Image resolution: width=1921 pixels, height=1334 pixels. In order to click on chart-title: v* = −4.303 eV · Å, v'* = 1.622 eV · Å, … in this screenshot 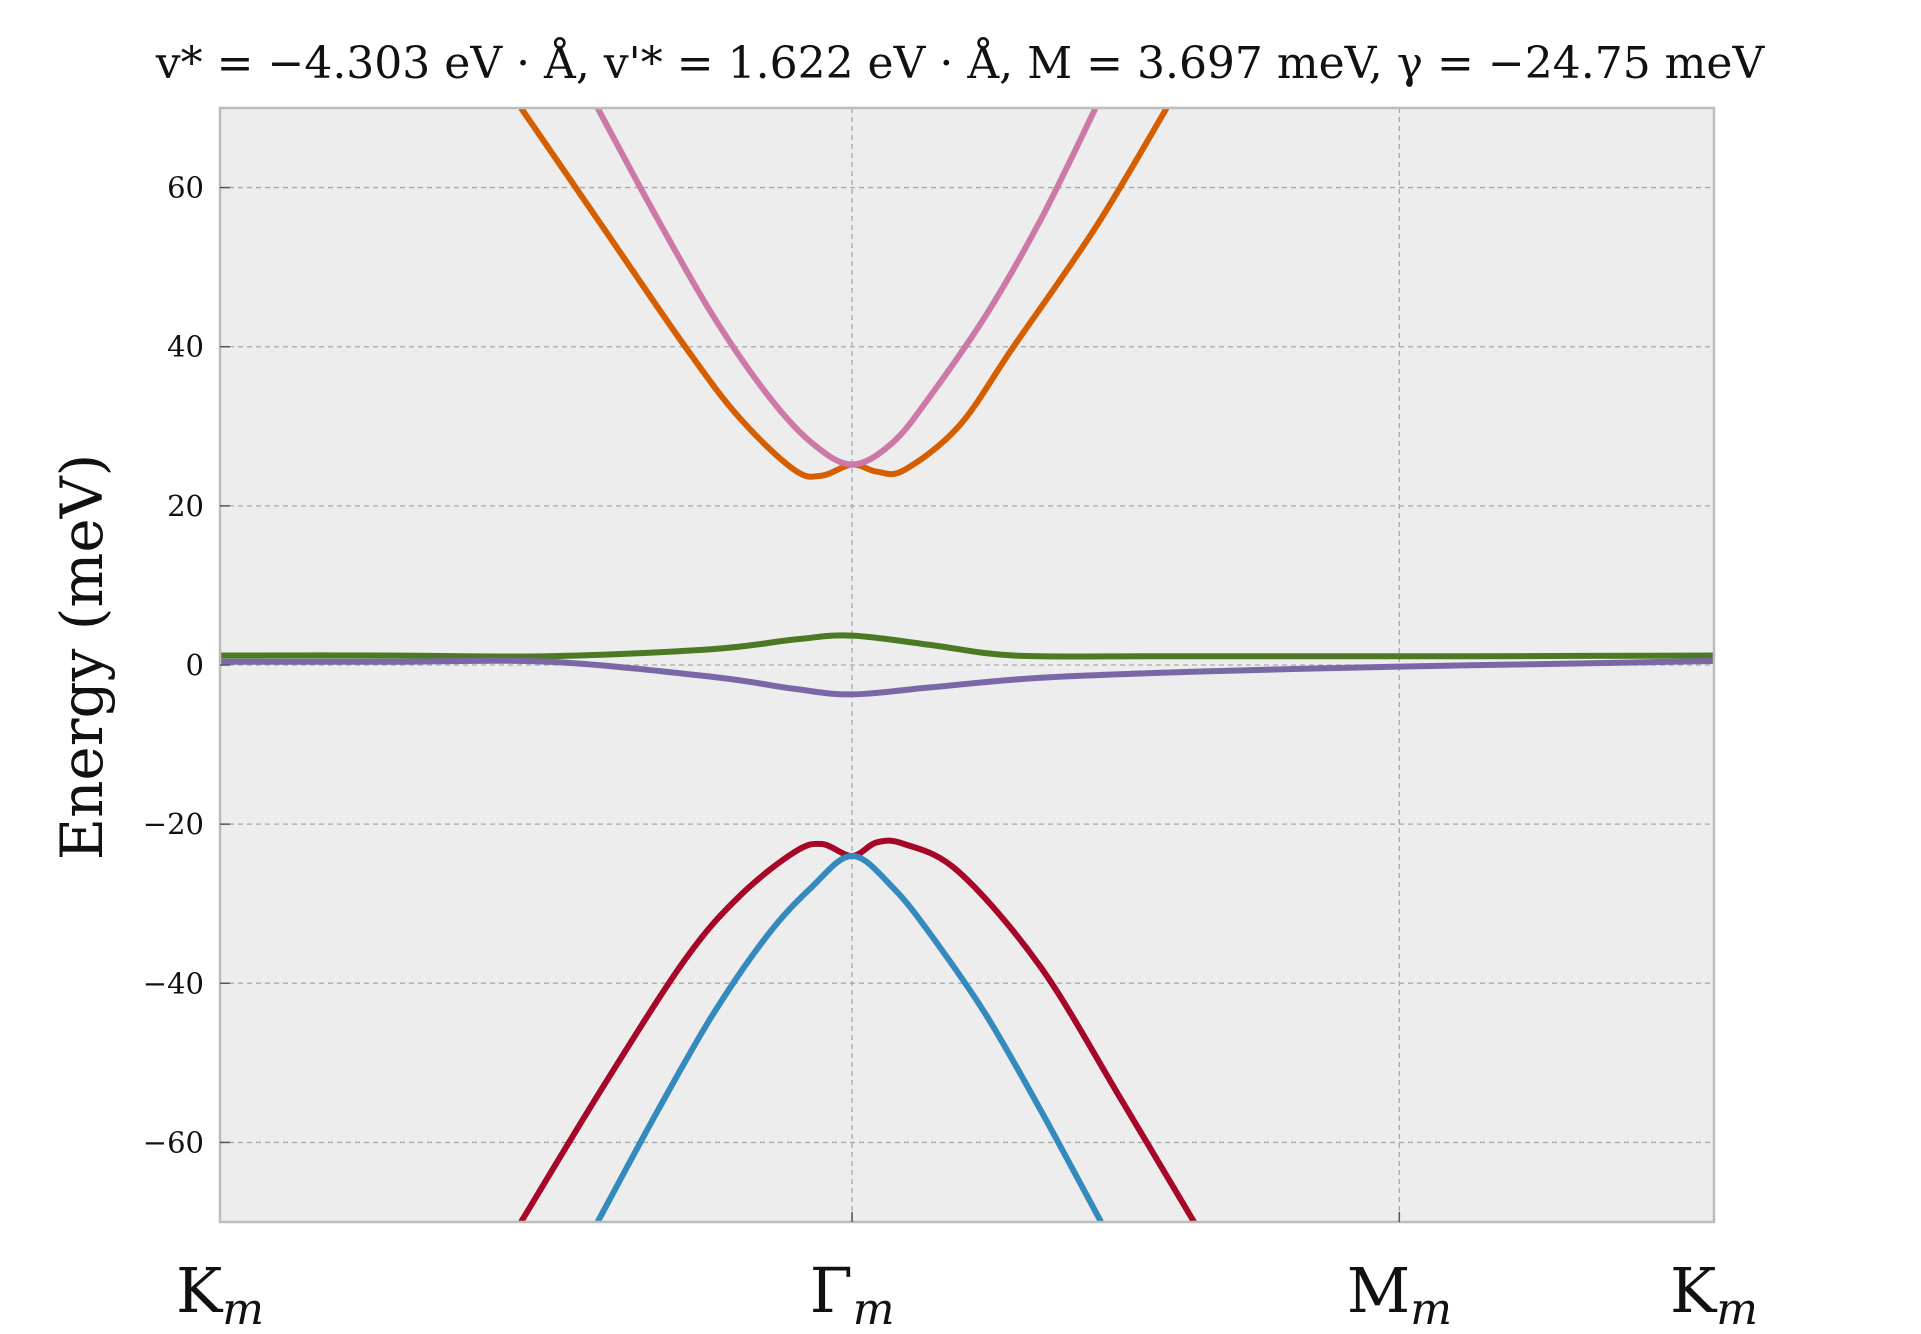, I will do `click(960, 62)`.